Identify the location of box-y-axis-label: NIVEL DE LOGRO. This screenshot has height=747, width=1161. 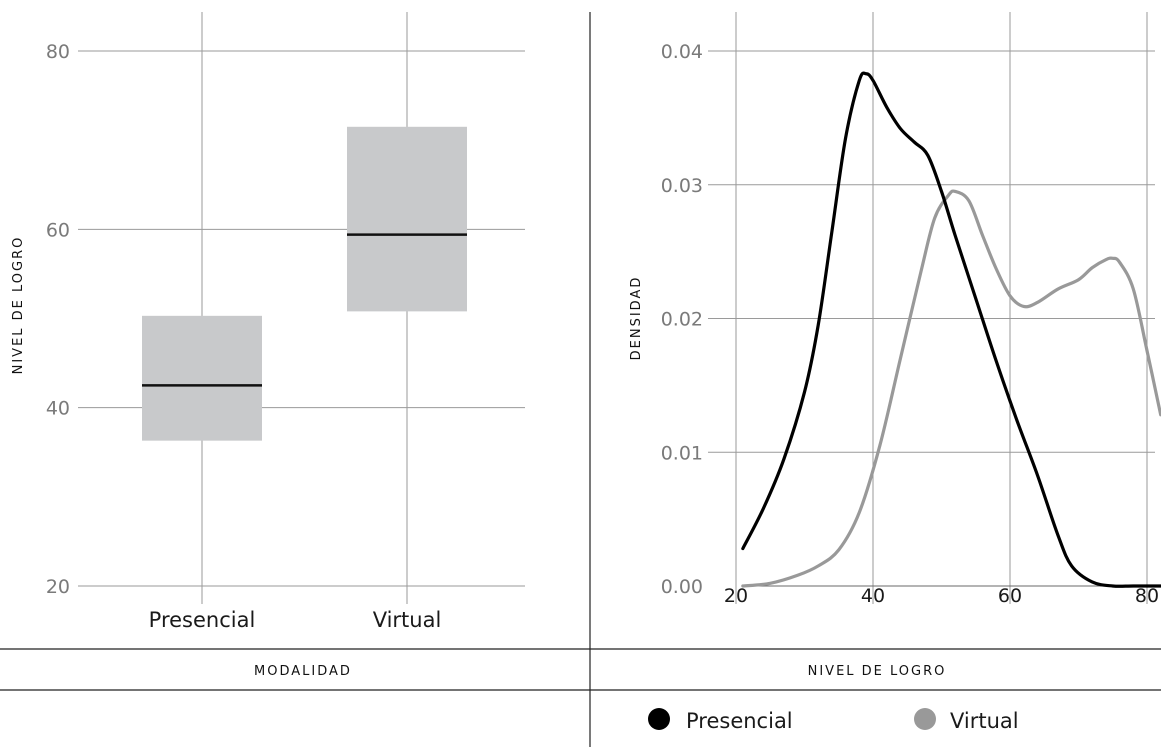
(18, 305).